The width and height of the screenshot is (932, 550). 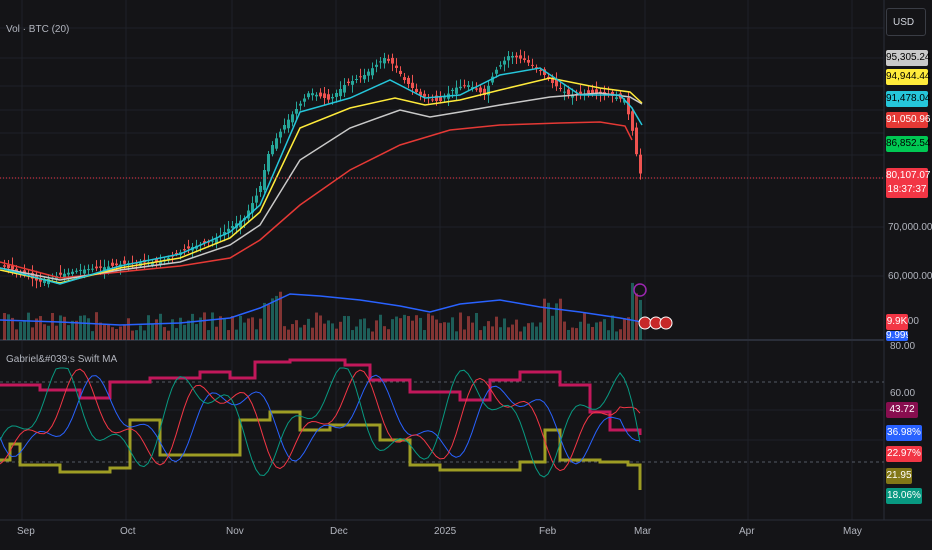 I want to click on indicator-magenta-line, so click(x=321, y=396).